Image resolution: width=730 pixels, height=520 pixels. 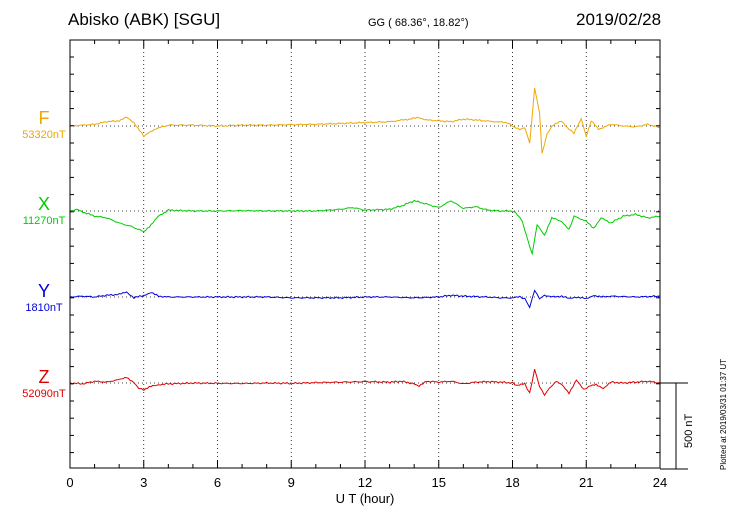 I want to click on x-tick-label: 12, so click(x=365, y=482).